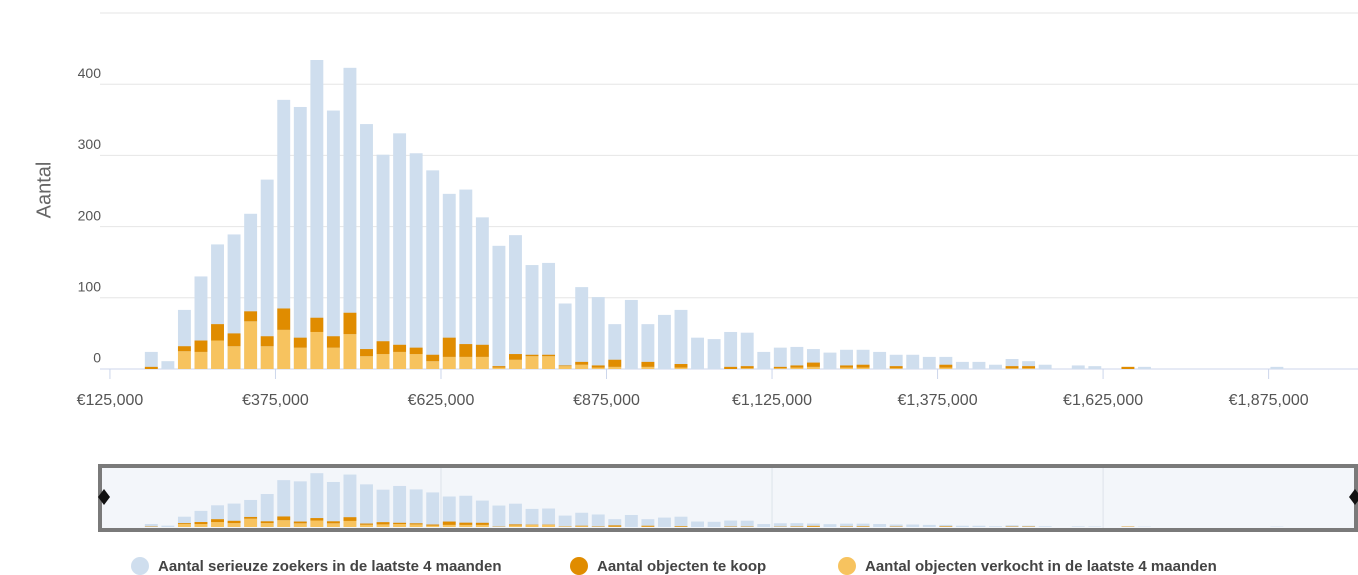 The height and width of the screenshot is (575, 1358). Describe the element at coordinates (606, 400) in the screenshot. I see `x-tick-label: €875,000` at that location.